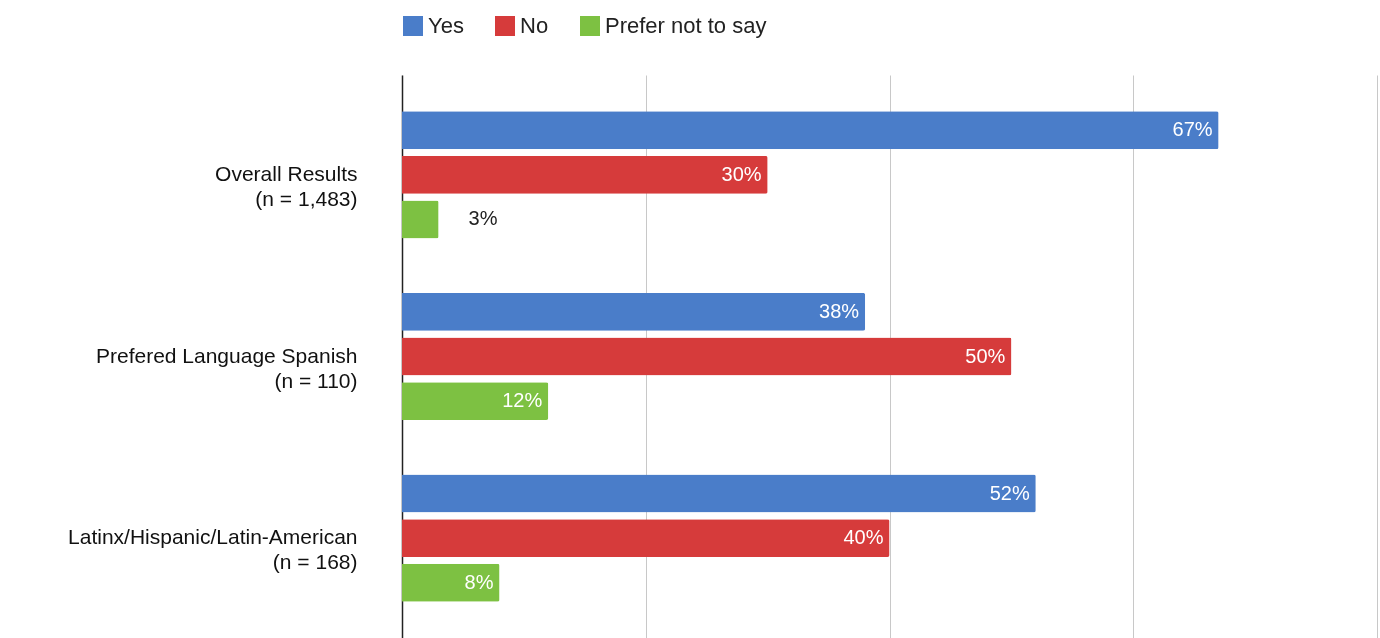  I want to click on data-label: 12%, so click(522, 400).